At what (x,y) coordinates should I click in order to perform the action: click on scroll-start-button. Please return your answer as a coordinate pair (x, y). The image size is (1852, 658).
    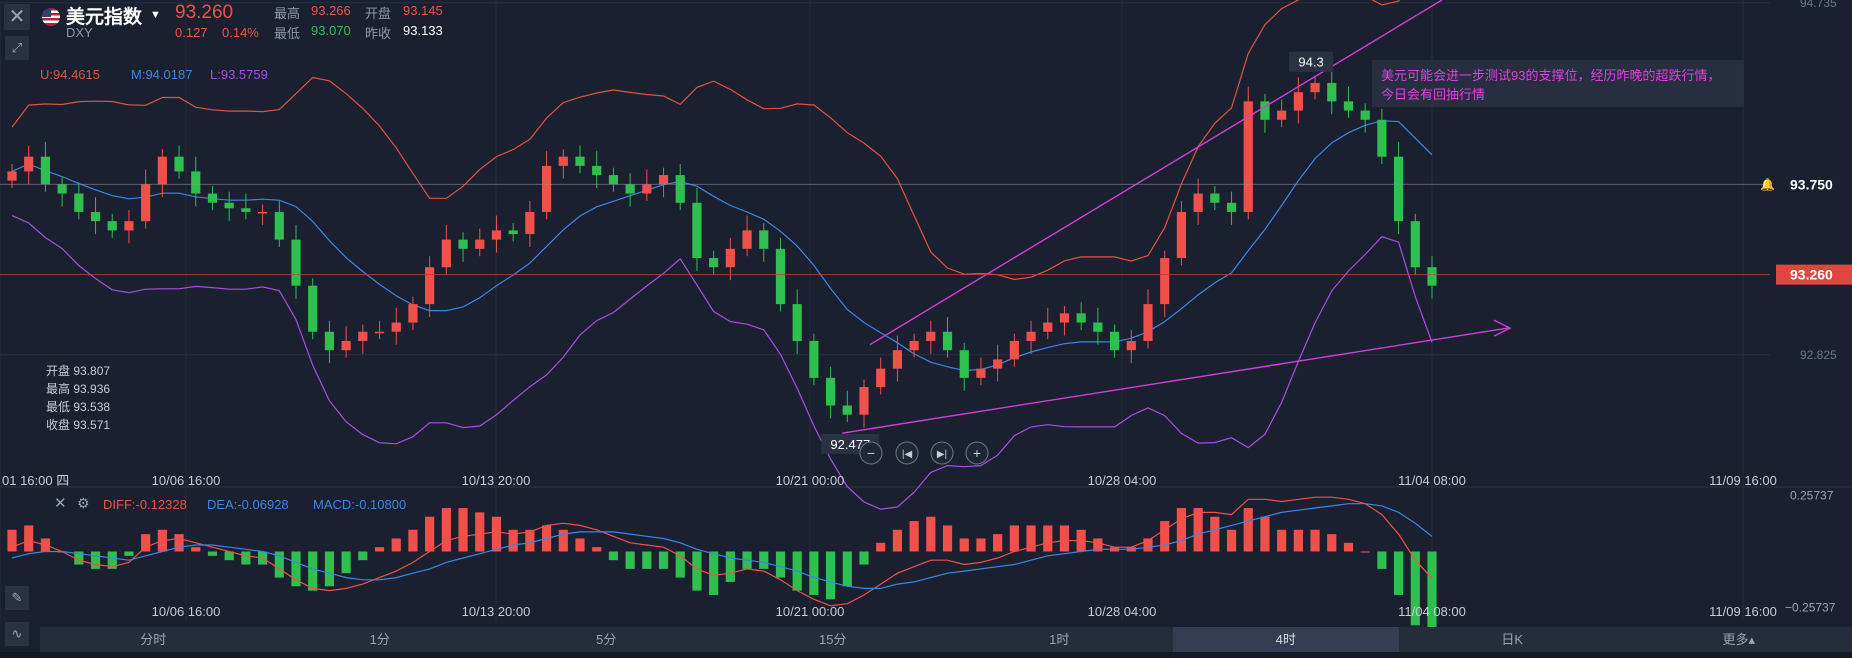
    Looking at the image, I should click on (907, 453).